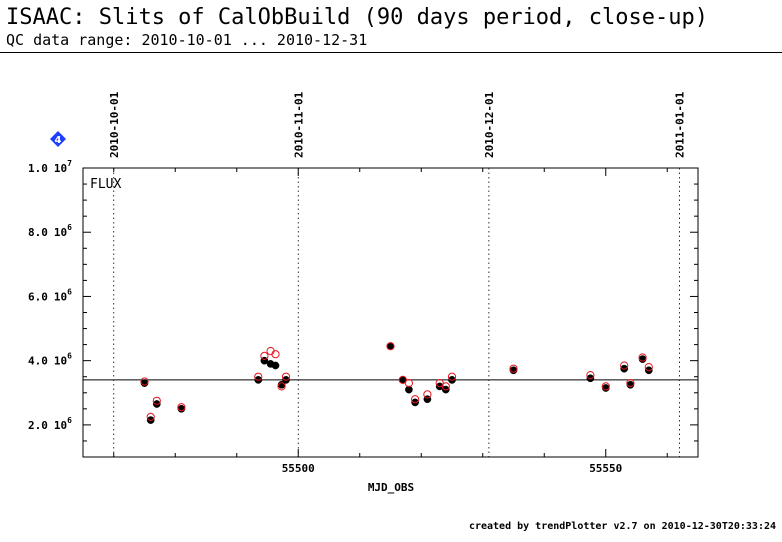  I want to click on qc-data-range: QC data range: 2010-10-01 ... 2010-12-31, so click(187, 40).